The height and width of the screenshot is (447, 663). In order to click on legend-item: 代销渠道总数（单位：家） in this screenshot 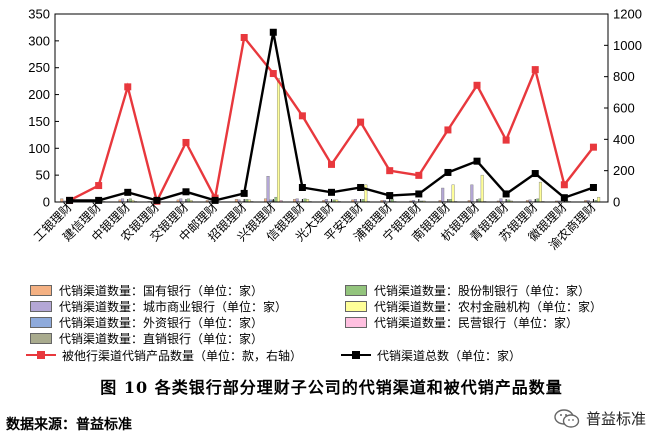, I will do `click(431, 355)`.